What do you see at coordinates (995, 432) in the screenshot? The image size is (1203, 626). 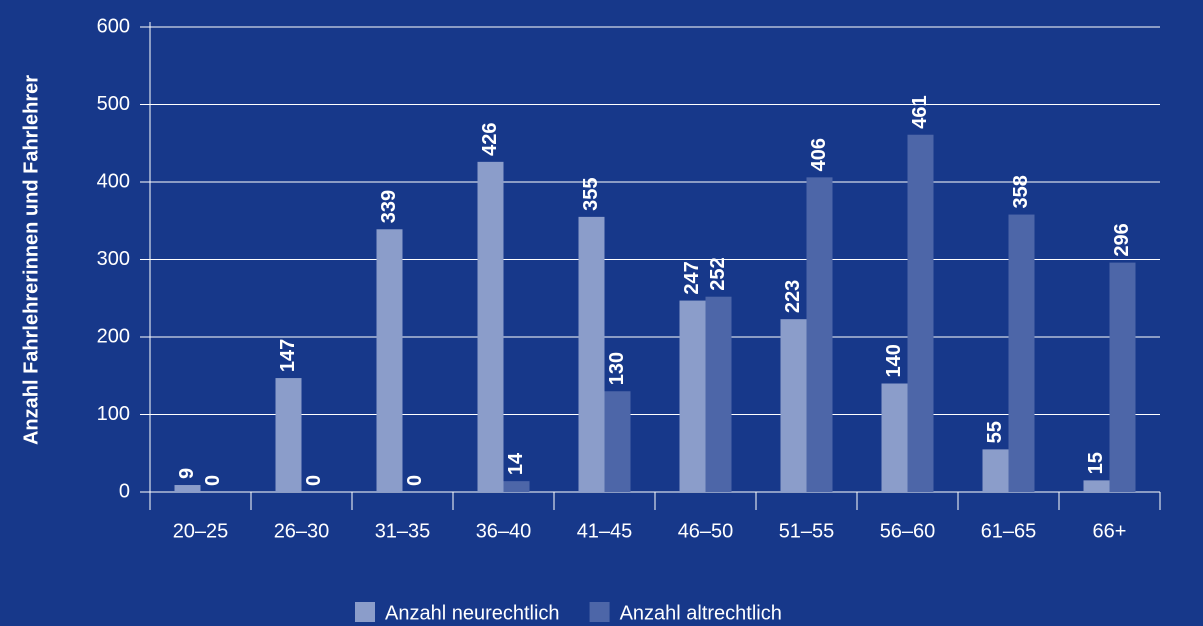 I see `value-label: 55` at bounding box center [995, 432].